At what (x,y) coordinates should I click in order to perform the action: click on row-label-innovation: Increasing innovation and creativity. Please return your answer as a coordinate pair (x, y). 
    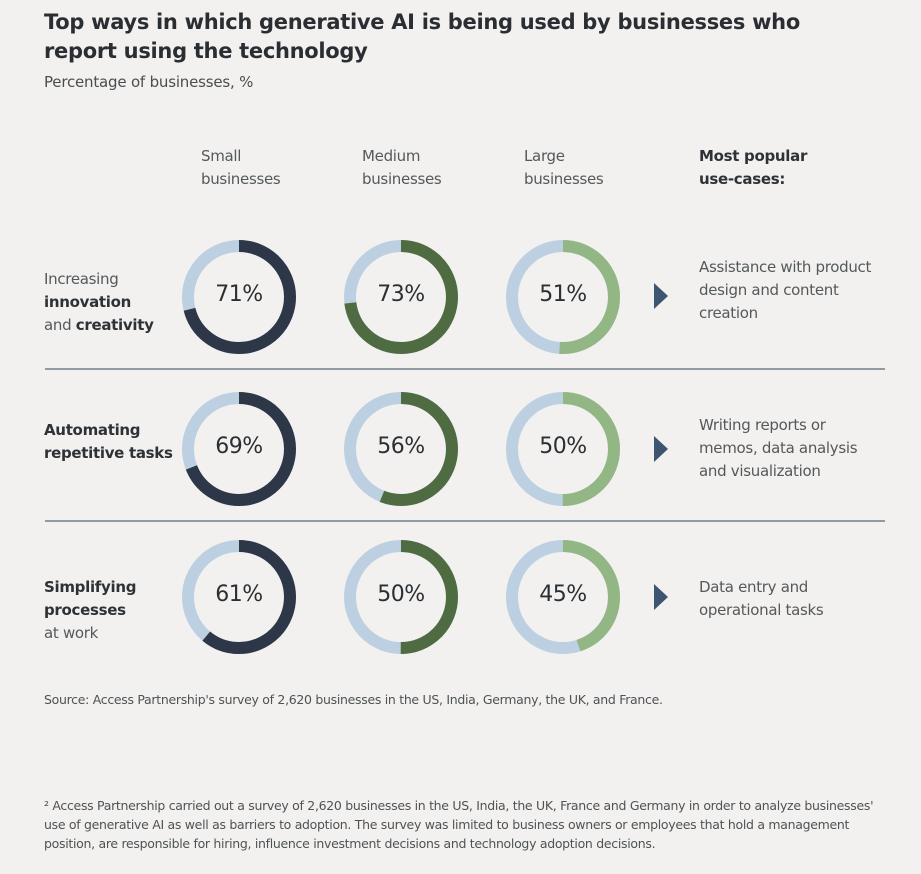
    Looking at the image, I should click on (99, 302).